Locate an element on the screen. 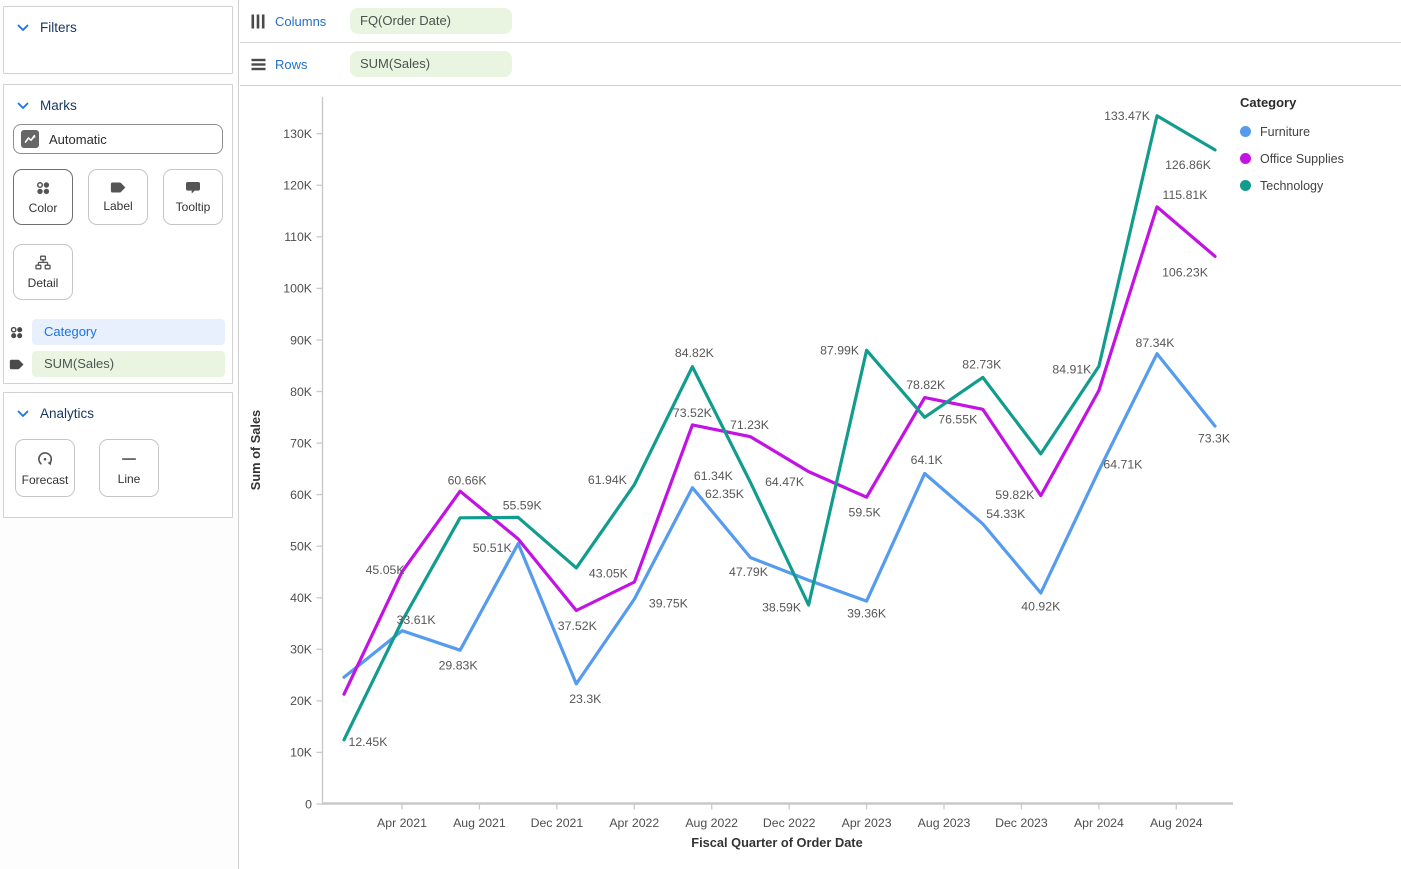  y-tick-label: 80K is located at coordinates (301, 392).